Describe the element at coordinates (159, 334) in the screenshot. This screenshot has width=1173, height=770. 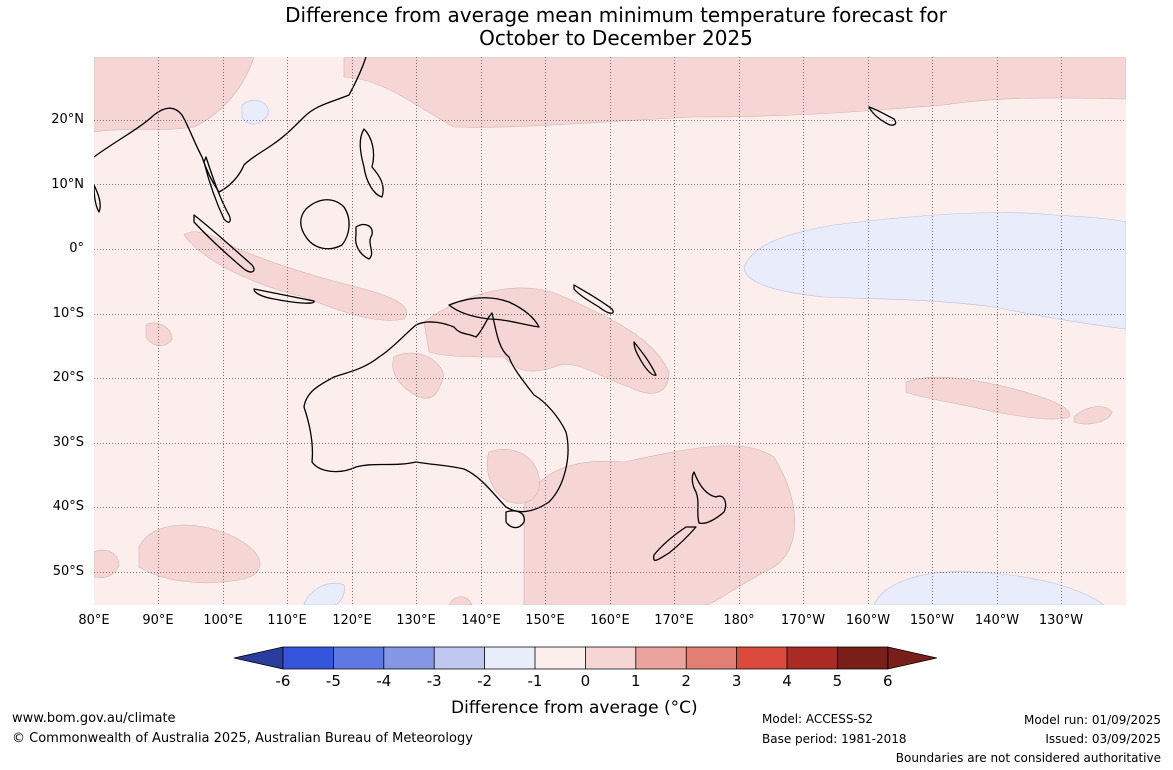
I see `indian-ocean-warm-spot` at that location.